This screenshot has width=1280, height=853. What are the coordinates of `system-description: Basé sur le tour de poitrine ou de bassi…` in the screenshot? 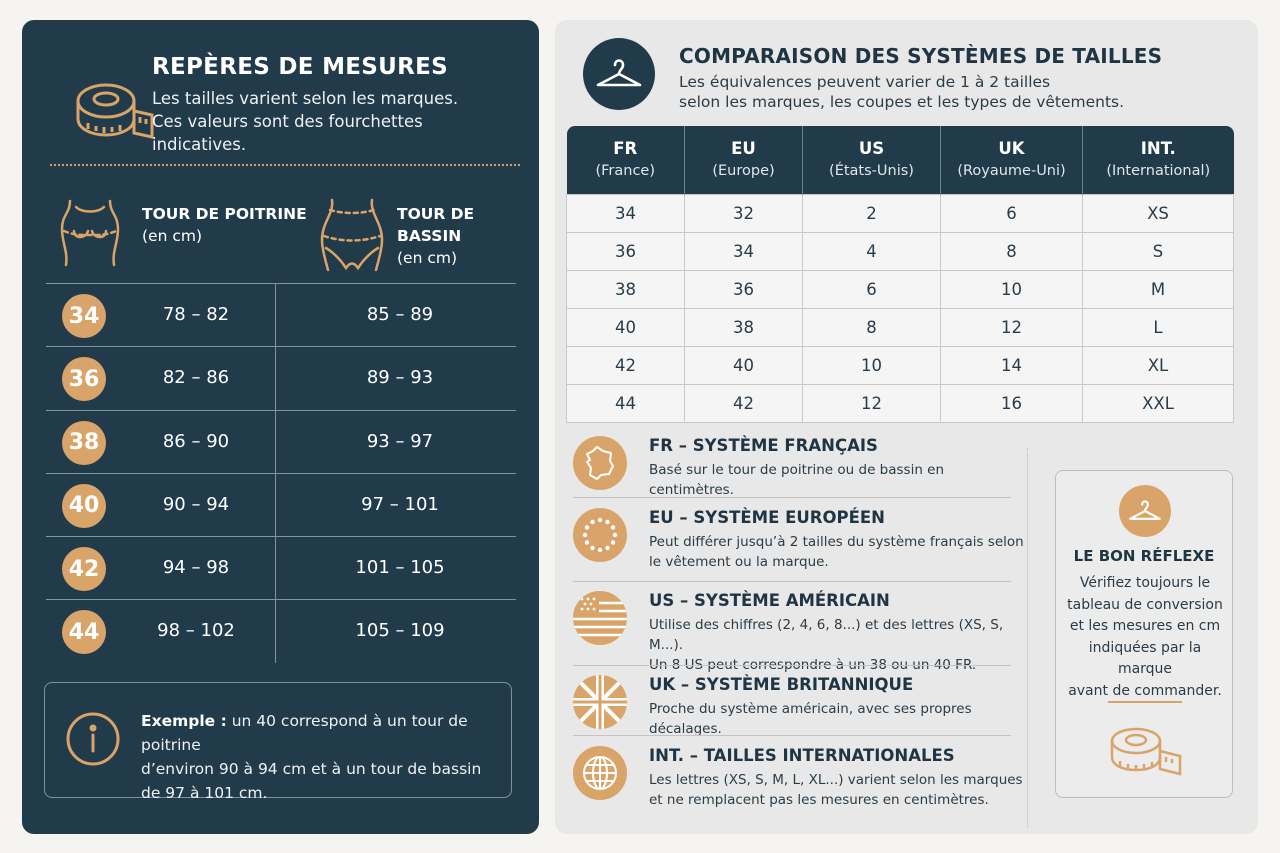 It's located at (797, 480).